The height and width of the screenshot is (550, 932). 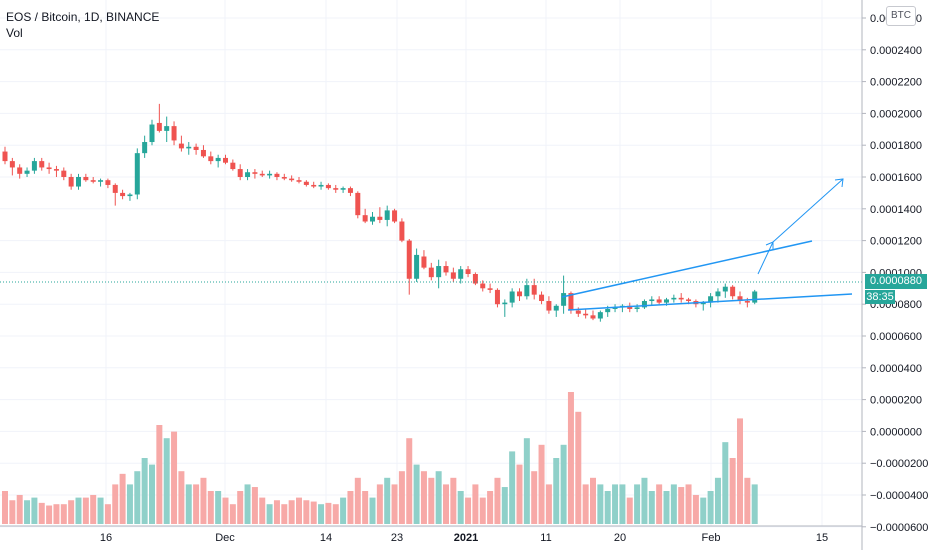 What do you see at coordinates (765, 258) in the screenshot?
I see `small-arrow-line` at bounding box center [765, 258].